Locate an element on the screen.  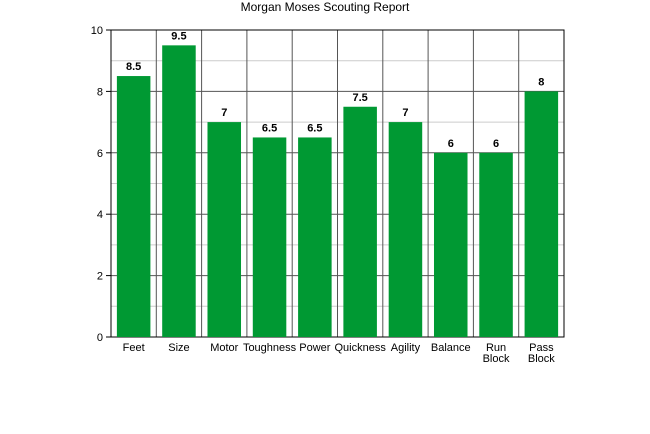
bar-run-block is located at coordinates (496, 244).